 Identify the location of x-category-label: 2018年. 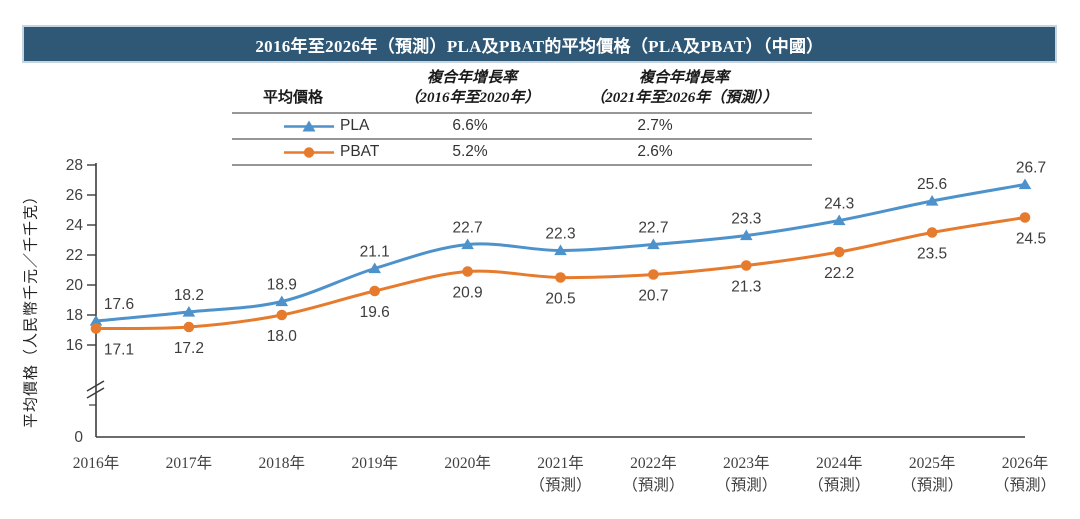
(282, 463).